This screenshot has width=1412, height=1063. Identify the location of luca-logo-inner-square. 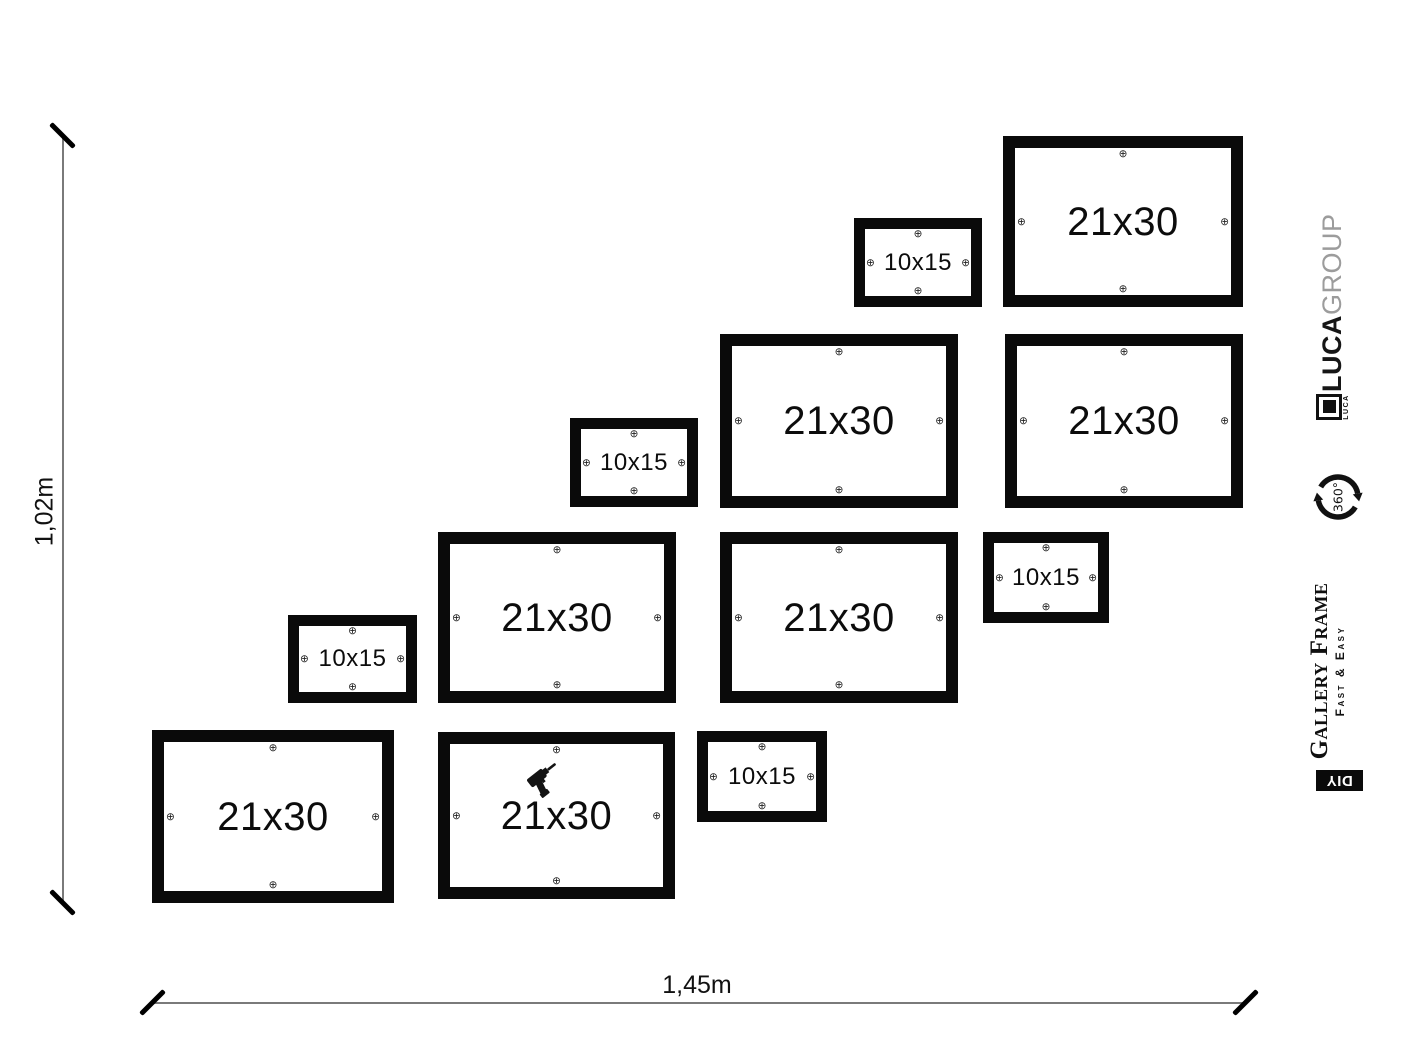
(1329, 407).